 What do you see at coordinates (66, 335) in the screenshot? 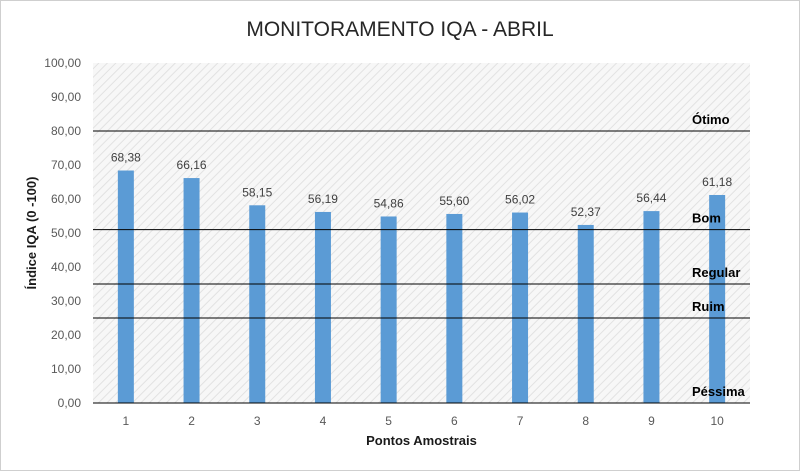
I see `y-tick-label: 20,00` at bounding box center [66, 335].